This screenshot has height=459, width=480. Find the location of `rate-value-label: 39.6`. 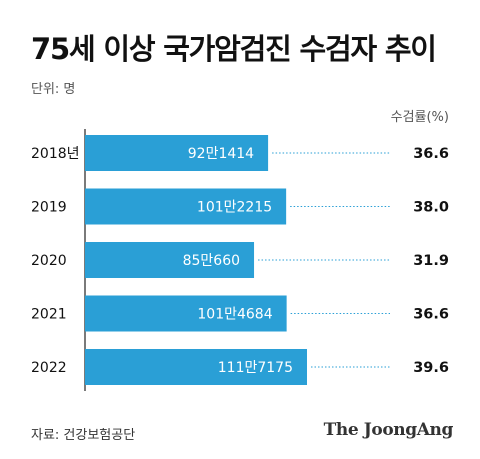

rate-value-label: 39.6 is located at coordinates (431, 368).